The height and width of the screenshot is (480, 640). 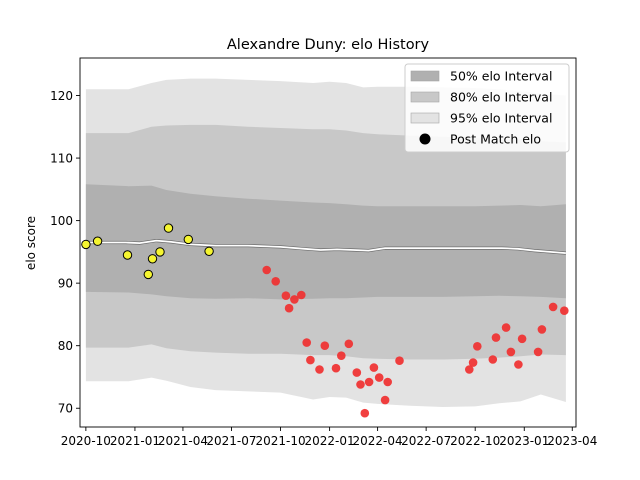 I want to click on y-tick-label: 100, so click(x=61, y=221).